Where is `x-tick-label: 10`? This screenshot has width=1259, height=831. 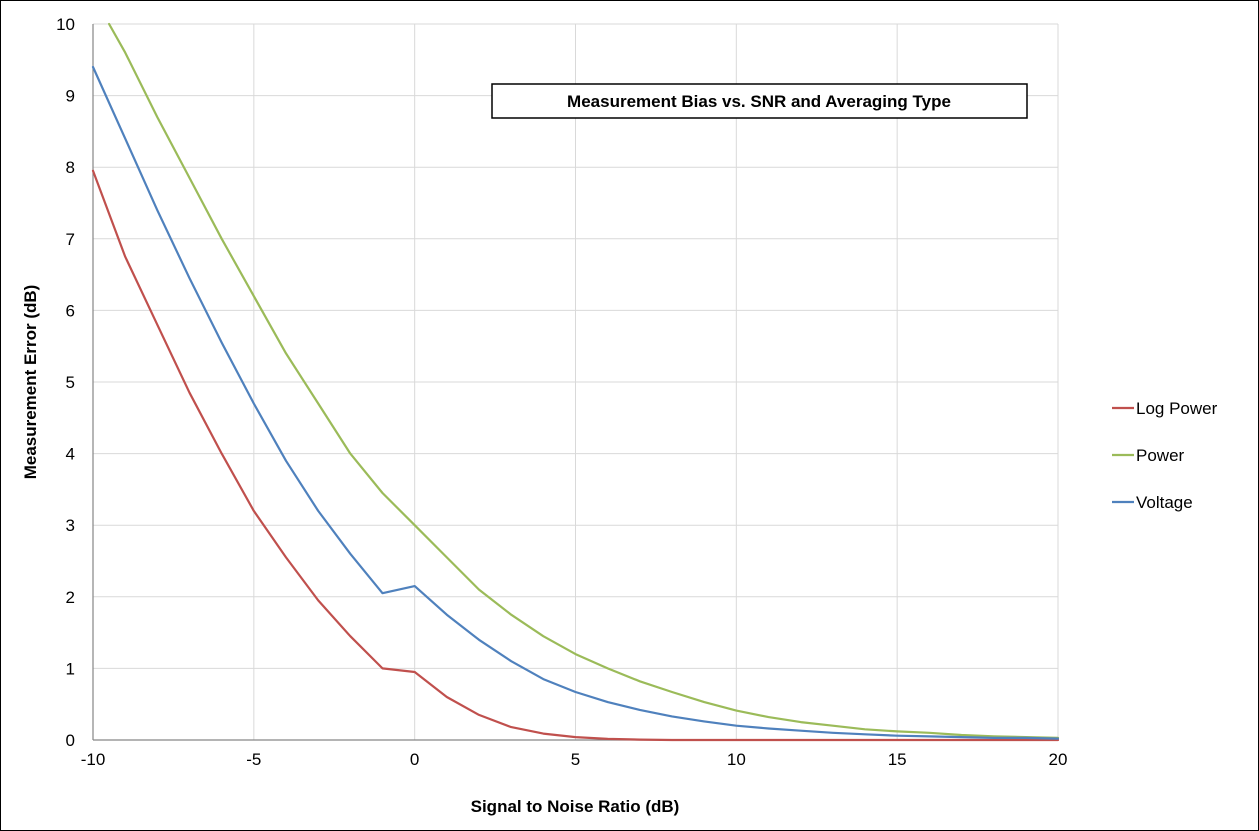 x-tick-label: 10 is located at coordinates (736, 759).